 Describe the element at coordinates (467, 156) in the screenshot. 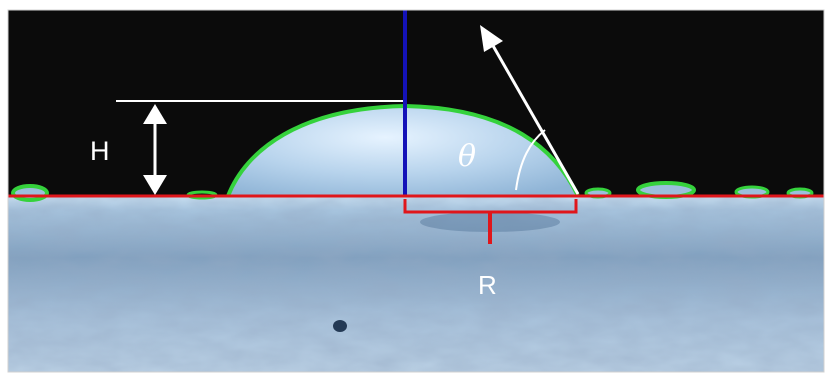

I see `contact-angle-label: θ` at that location.